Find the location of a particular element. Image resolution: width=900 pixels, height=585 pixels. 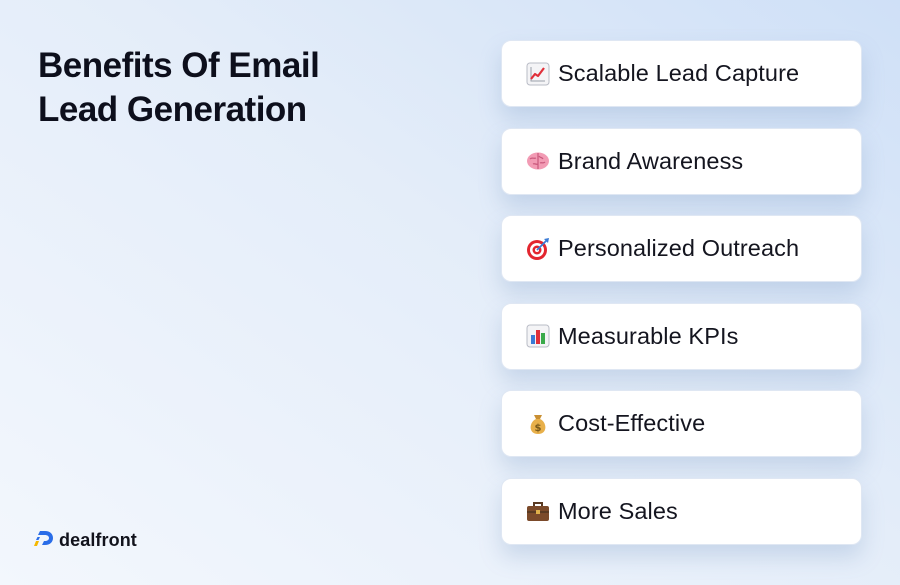

dealfront-logo: dealfront is located at coordinates (85, 540).